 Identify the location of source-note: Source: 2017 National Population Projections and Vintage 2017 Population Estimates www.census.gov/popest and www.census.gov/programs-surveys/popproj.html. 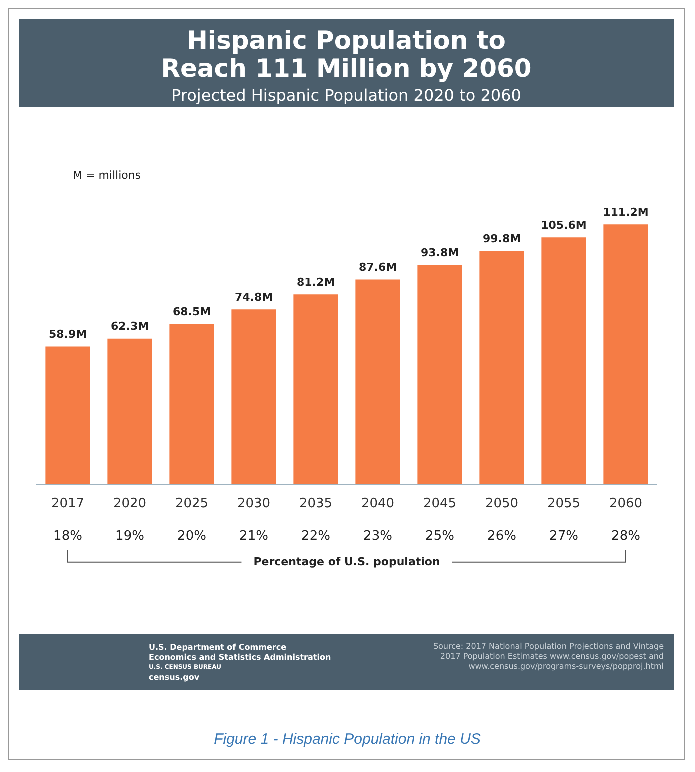
(548, 657).